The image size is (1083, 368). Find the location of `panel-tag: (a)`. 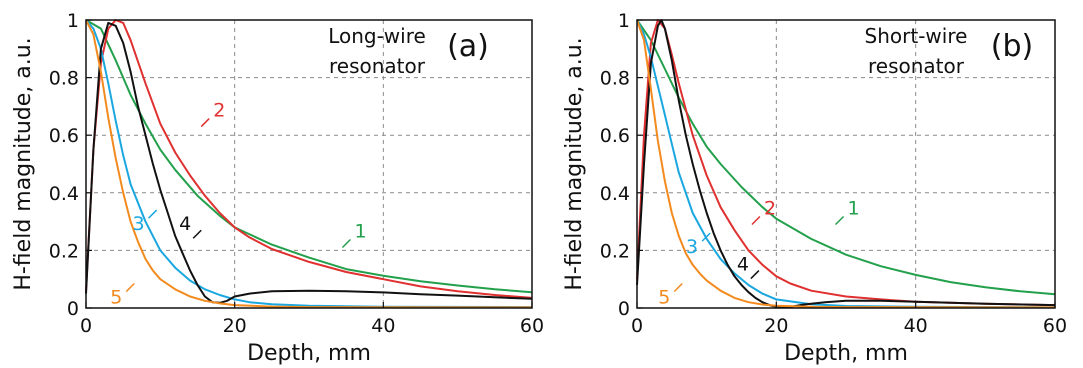

panel-tag: (a) is located at coordinates (468, 46).